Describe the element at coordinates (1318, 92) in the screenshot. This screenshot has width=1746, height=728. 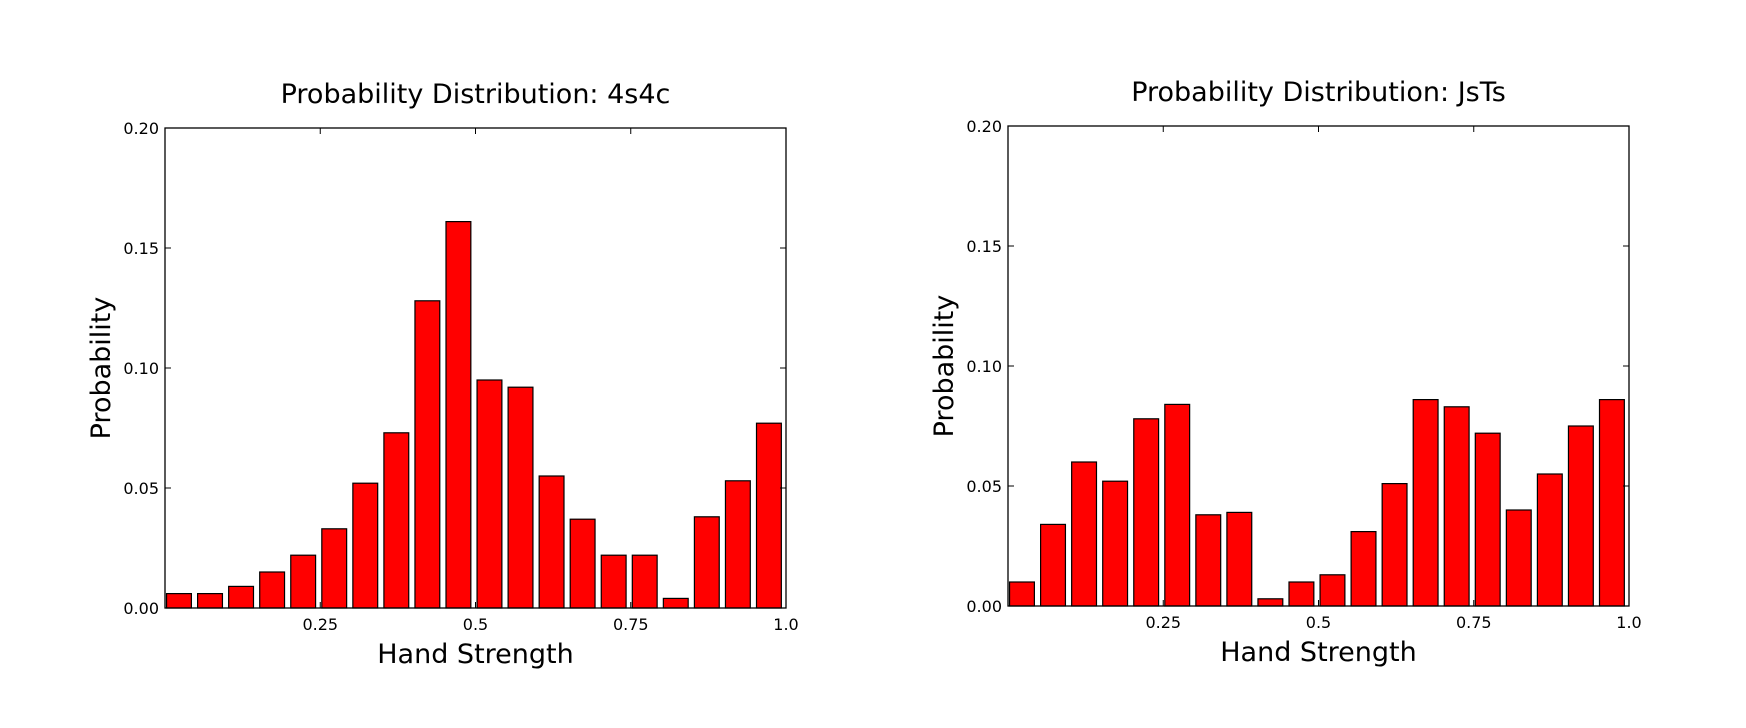
I see `chart-title: Probability Distribution: JsTs` at that location.